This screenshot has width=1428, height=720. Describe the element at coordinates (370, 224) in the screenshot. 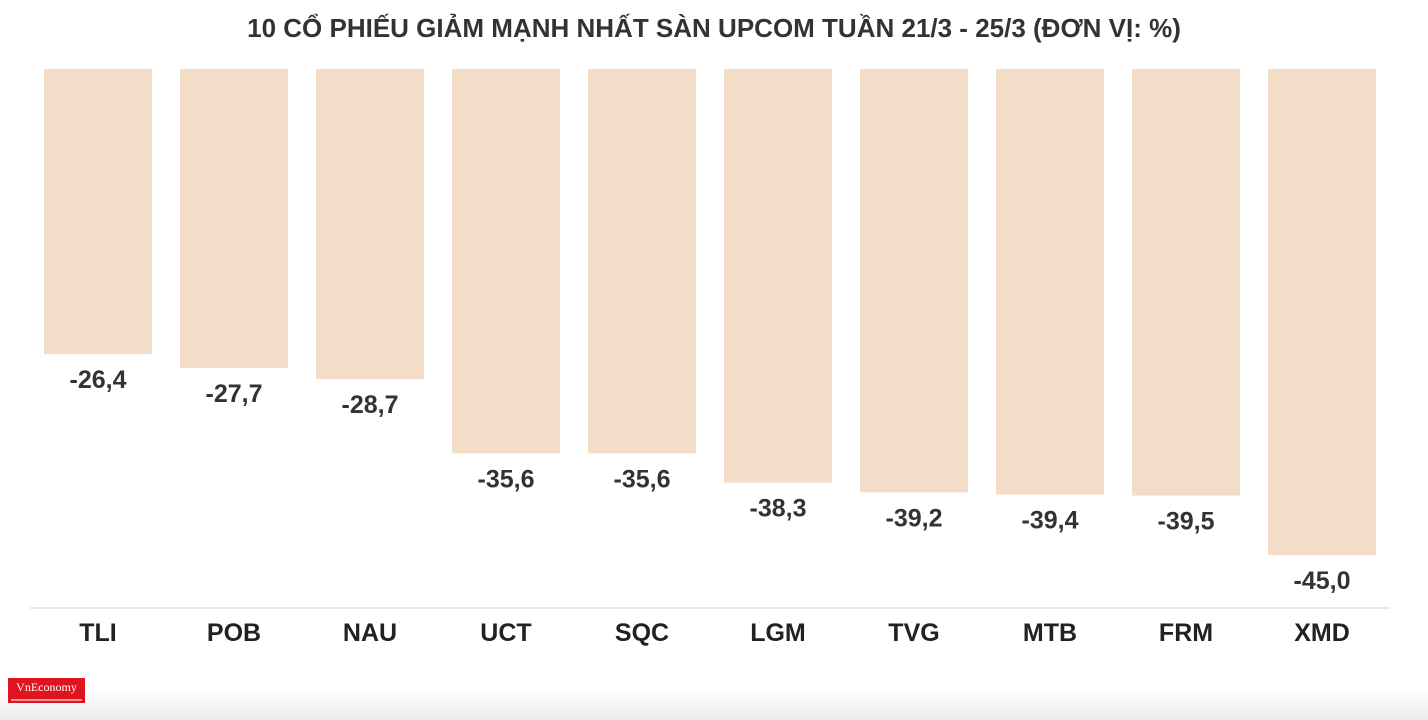

I see `bar-nau` at that location.